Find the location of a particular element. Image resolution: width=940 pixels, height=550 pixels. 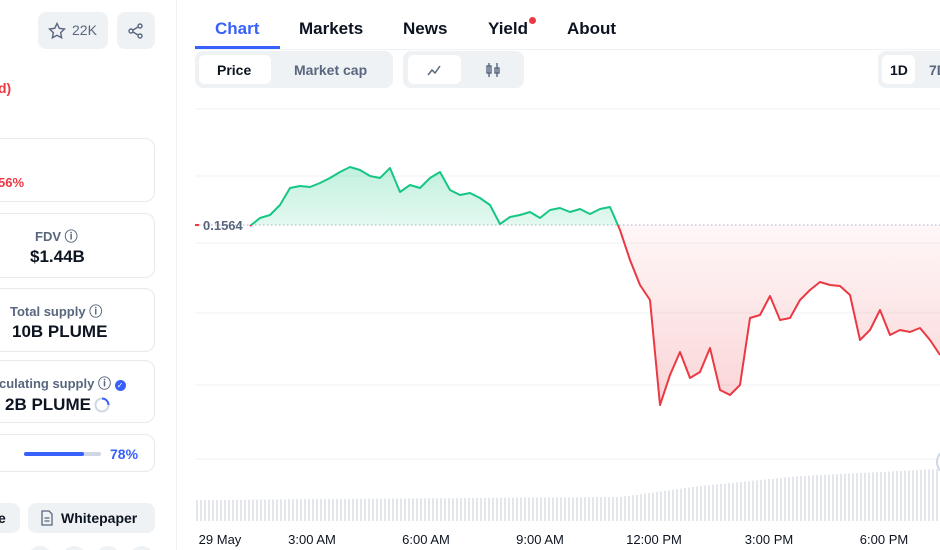

toggle: Market cap is located at coordinates (331, 70).